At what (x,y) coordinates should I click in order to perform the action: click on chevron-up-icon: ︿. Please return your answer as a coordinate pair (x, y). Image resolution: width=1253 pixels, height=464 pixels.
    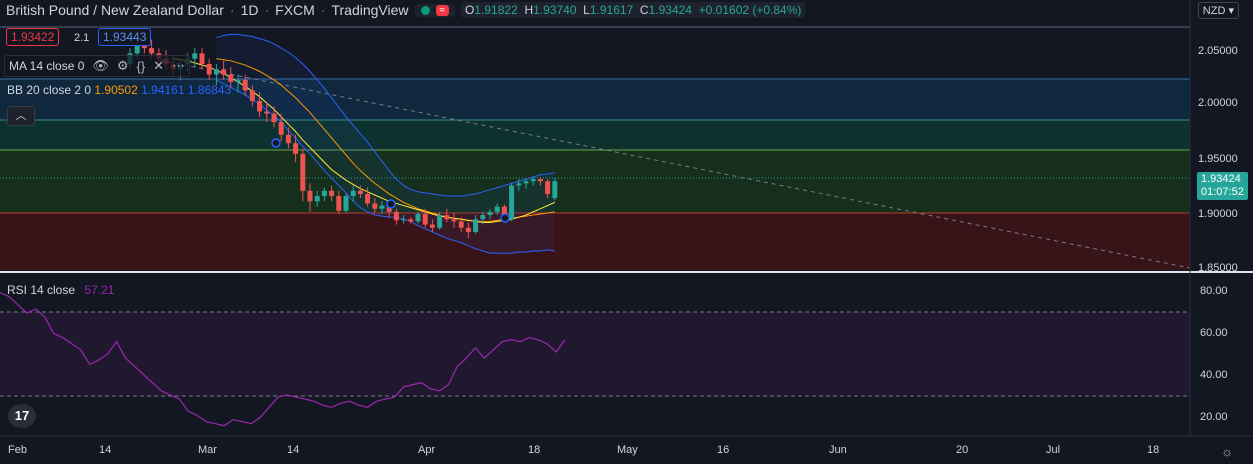
    Looking at the image, I should click on (21, 116).